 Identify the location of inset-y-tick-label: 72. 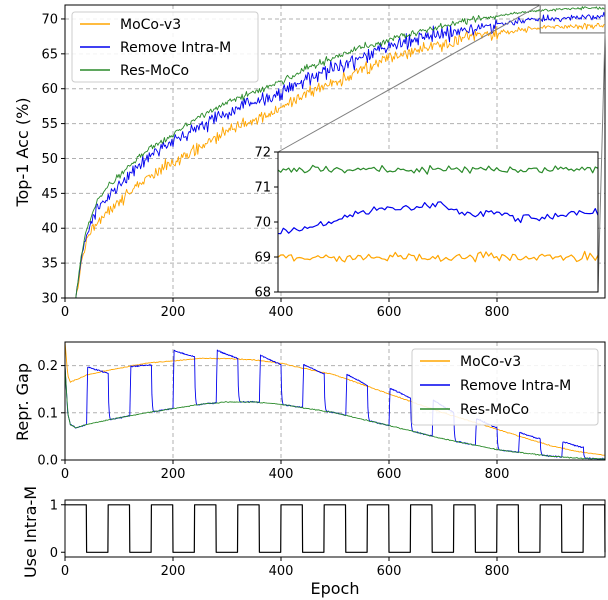
(262, 153).